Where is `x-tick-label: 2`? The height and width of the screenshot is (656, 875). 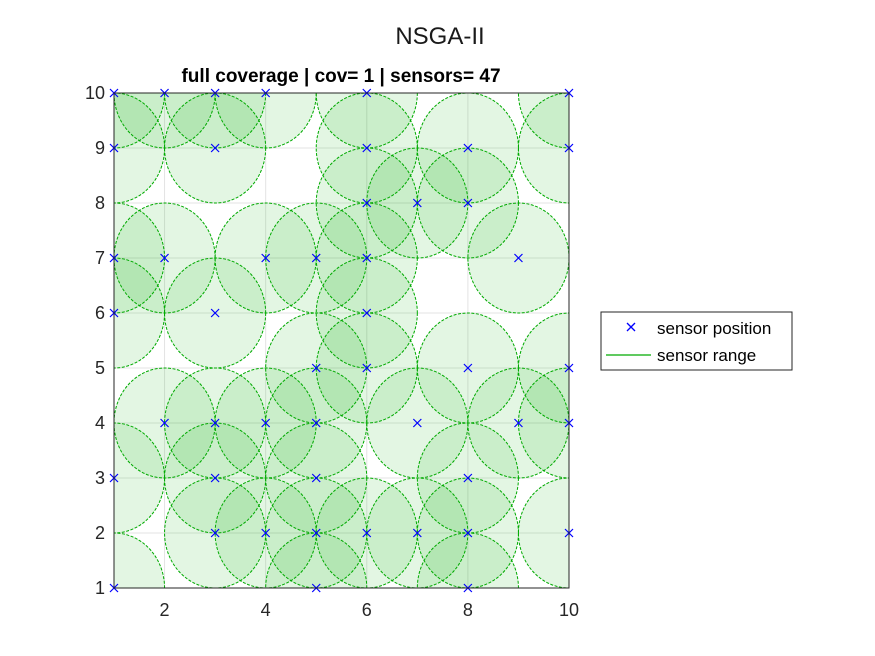
x-tick-label: 2 is located at coordinates (165, 610).